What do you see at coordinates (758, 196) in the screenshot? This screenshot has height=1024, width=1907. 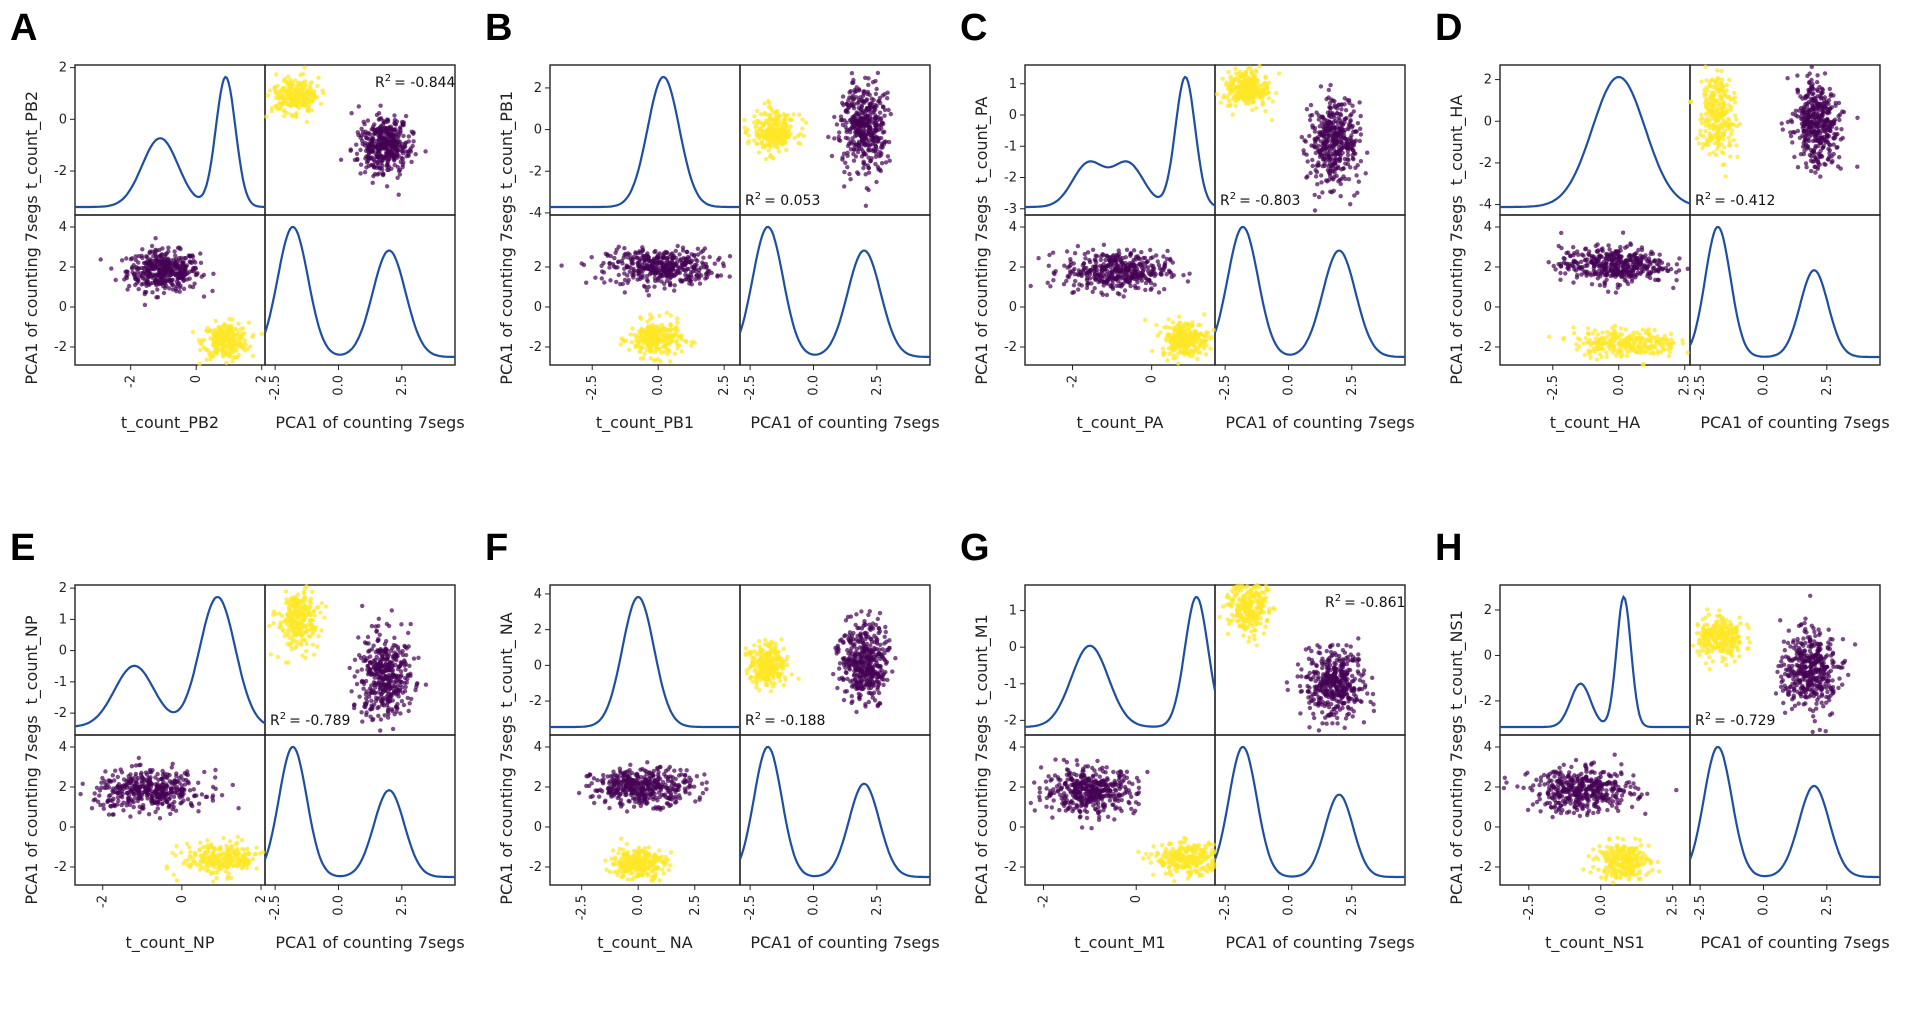 I see `r2-sup: 2` at bounding box center [758, 196].